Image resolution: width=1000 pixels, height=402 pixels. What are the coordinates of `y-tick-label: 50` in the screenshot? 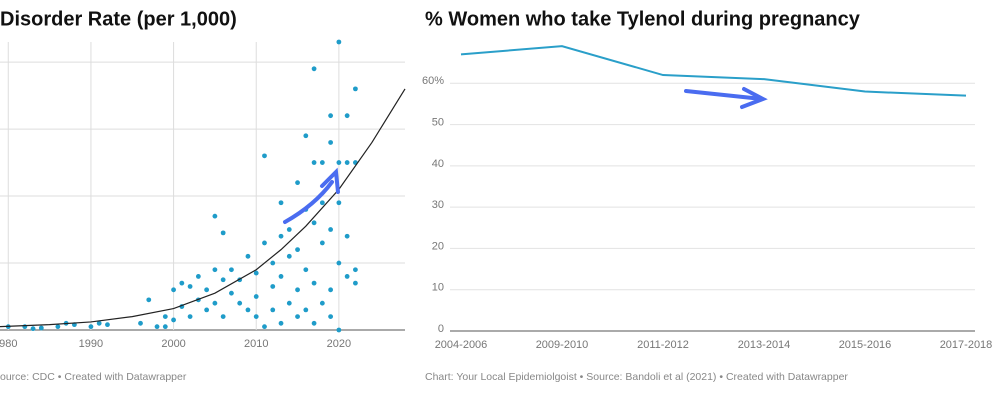 It's located at (438, 122).